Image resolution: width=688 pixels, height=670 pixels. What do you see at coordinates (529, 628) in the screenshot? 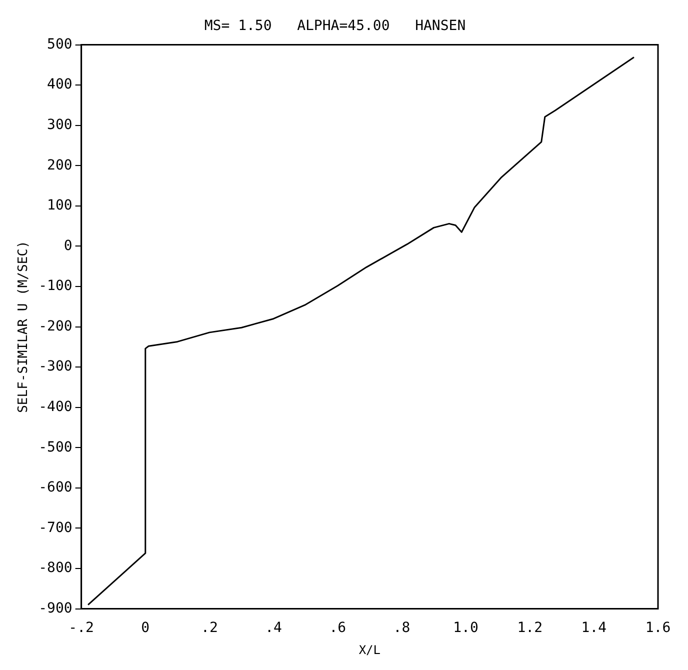
I see `x-tick-label: 1.2` at bounding box center [529, 628].